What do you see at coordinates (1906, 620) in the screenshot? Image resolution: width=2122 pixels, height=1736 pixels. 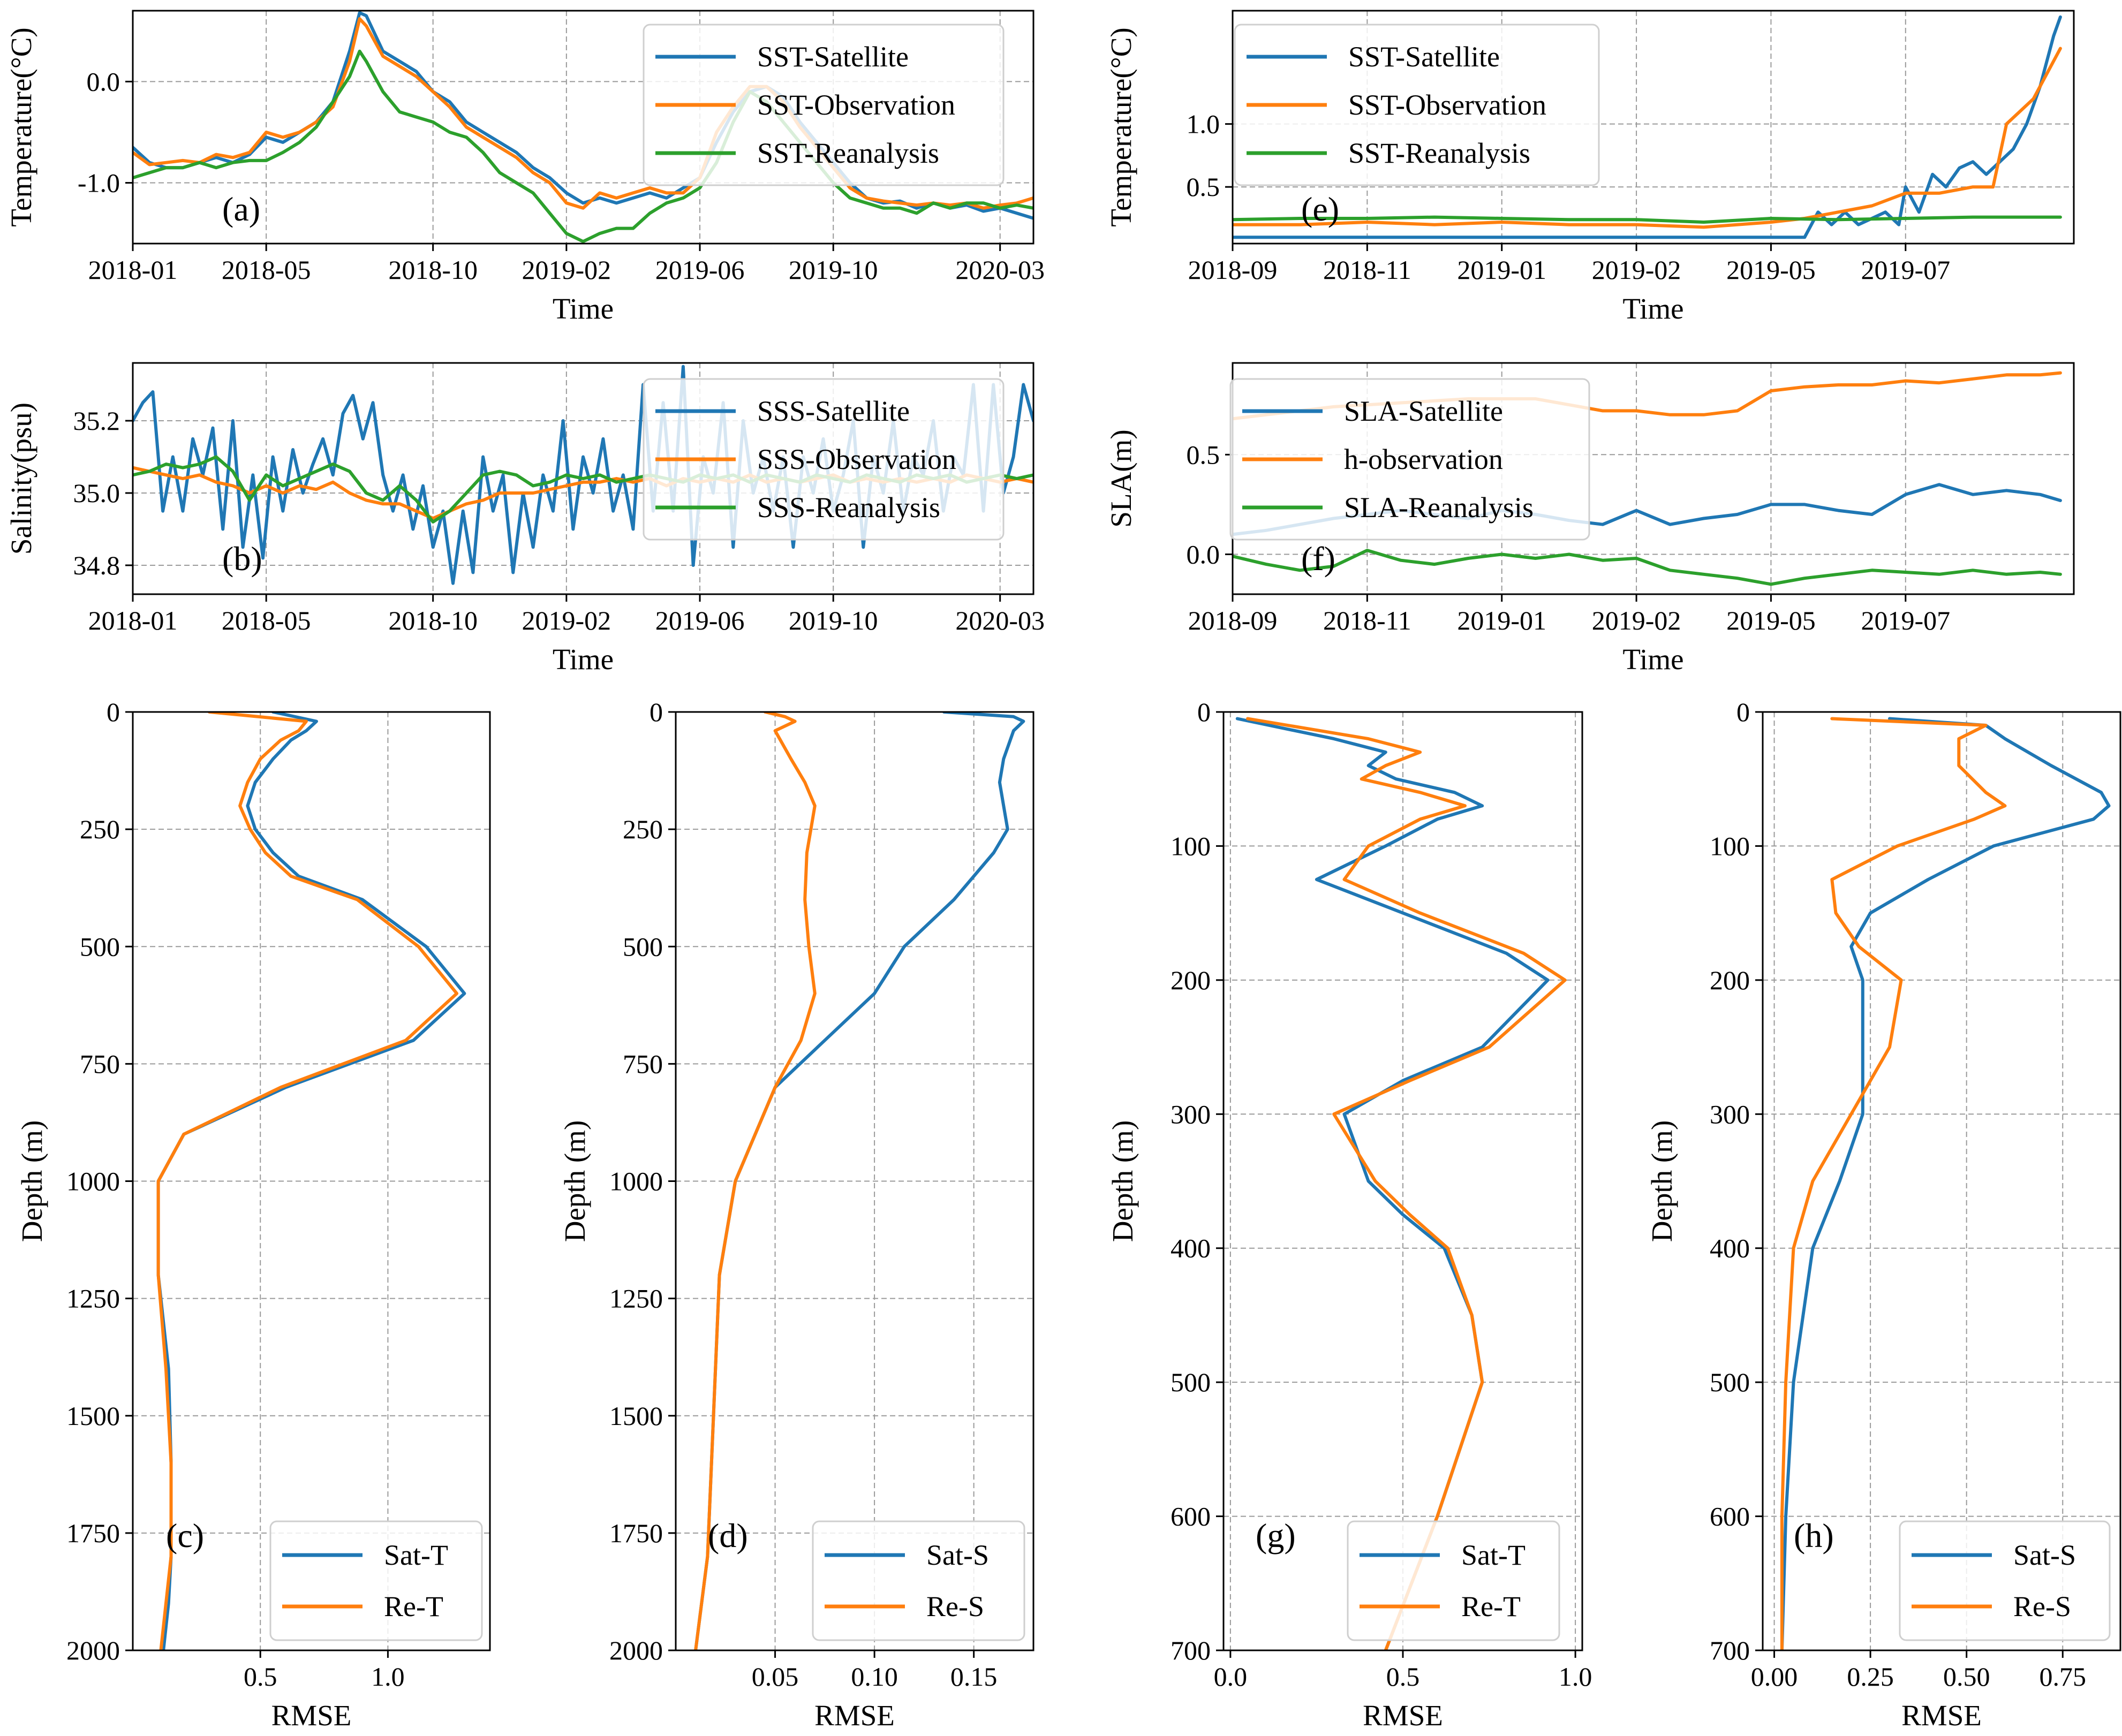 I see `x-tick-label: 2019-07` at bounding box center [1906, 620].